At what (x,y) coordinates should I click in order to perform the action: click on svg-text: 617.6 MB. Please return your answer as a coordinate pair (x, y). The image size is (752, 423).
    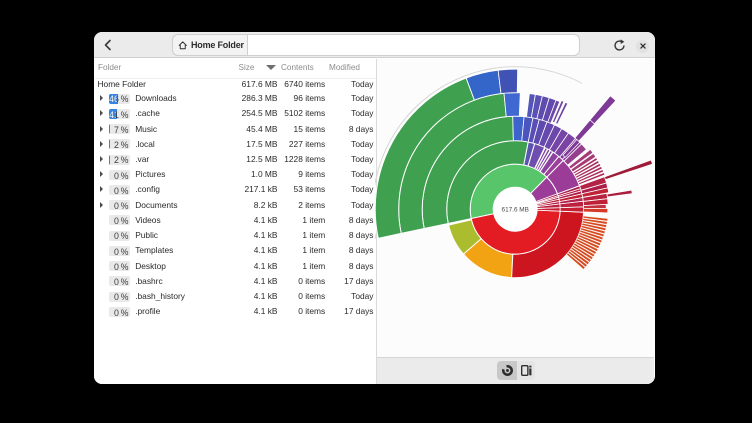
    Looking at the image, I should click on (515, 209).